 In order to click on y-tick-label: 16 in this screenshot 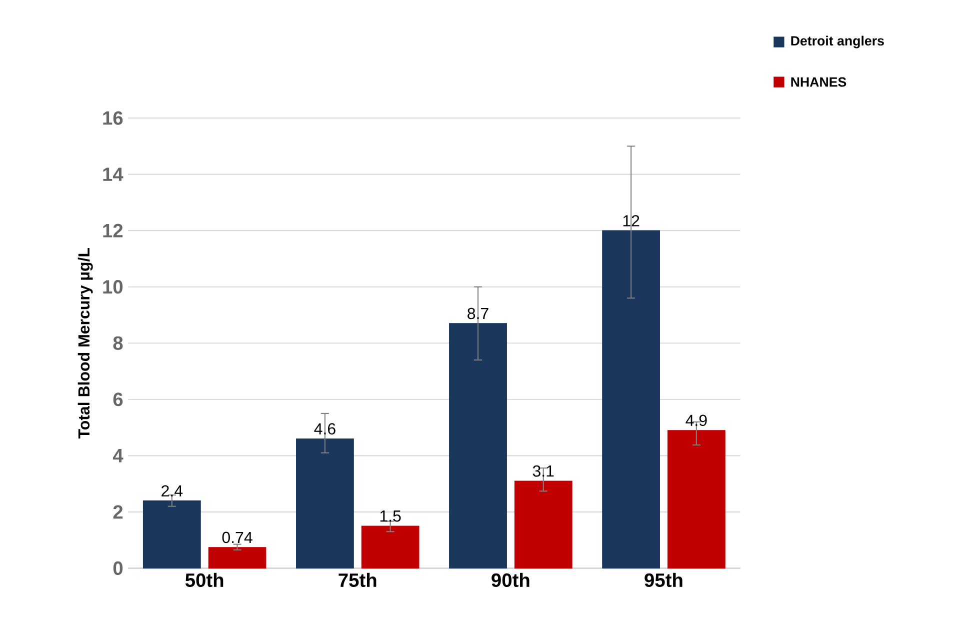, I will do `click(113, 118)`.